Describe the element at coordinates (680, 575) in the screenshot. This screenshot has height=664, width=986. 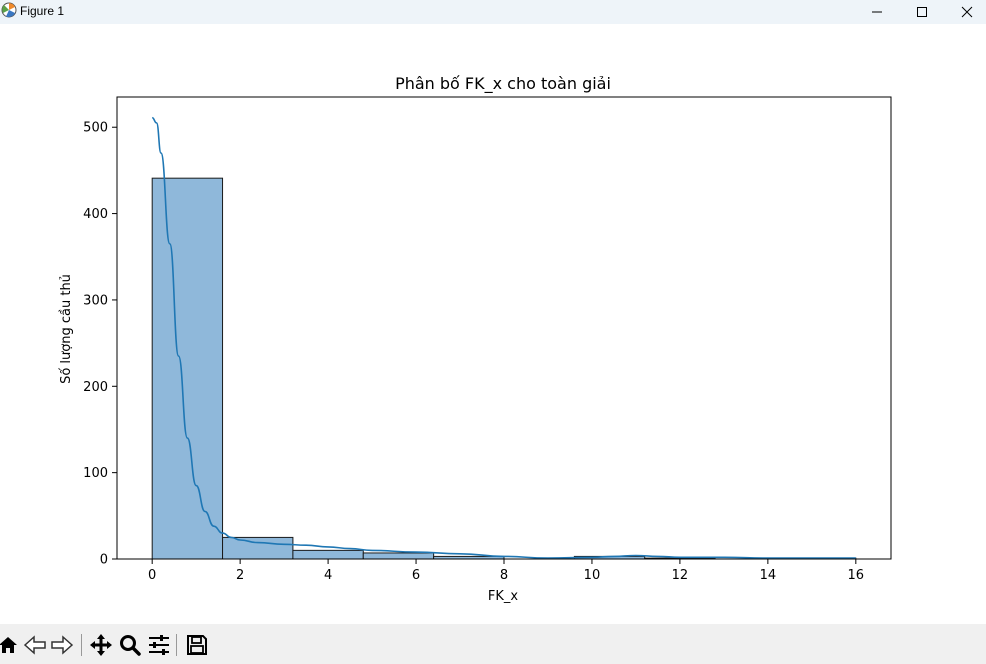
I see `x-tick-label: 12` at that location.